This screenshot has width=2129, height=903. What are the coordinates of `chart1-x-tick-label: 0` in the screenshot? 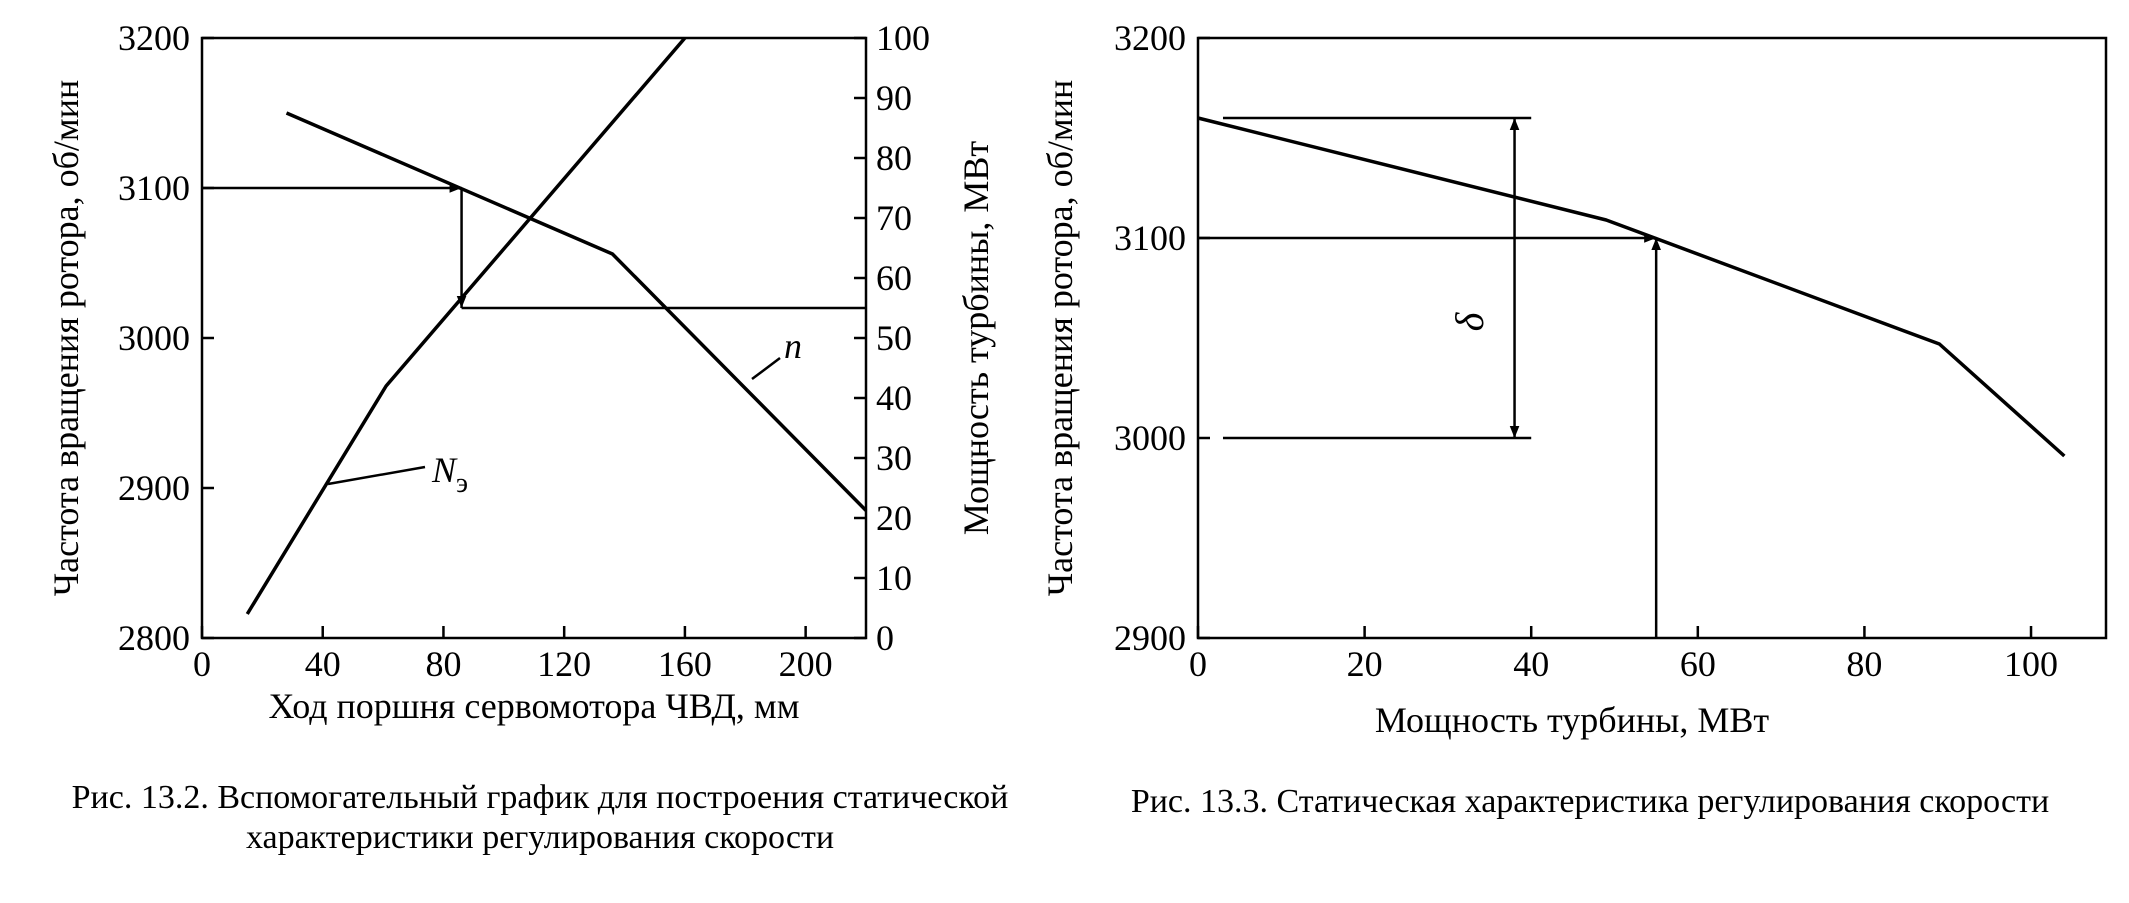 It's located at (202, 664).